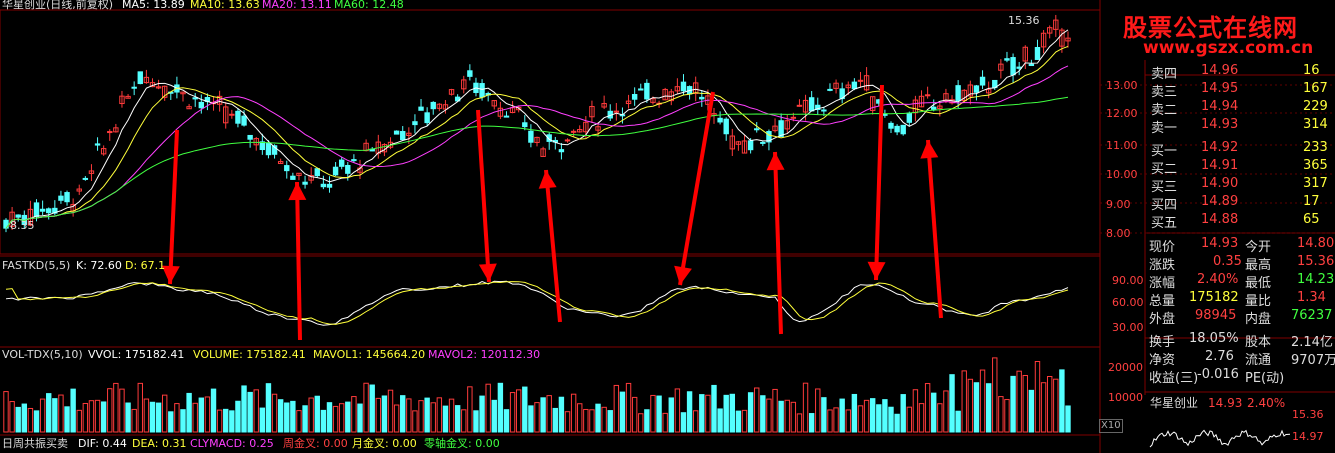 The image size is (1335, 453). What do you see at coordinates (1239, 185) in the screenshot?
I see `bid-row: 买三 14.90 317` at bounding box center [1239, 185].